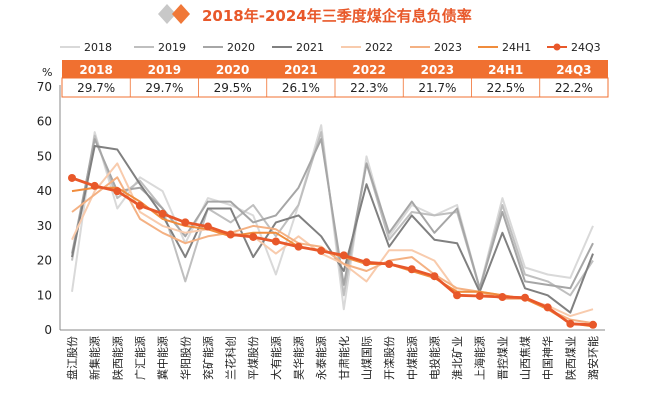  Describe the element at coordinates (379, 47) in the screenshot. I see `legend-label: 2022` at that location.